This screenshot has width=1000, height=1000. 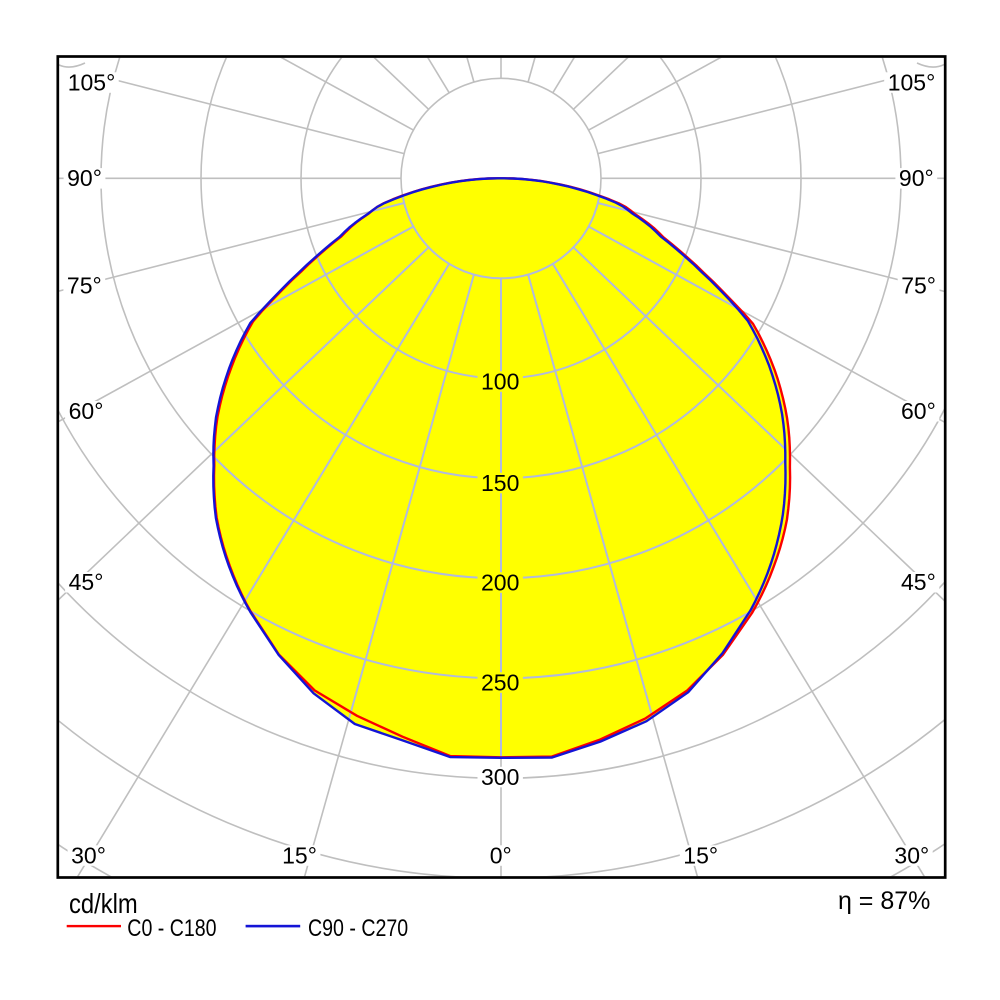 I want to click on svg-text: 300, so click(x=500, y=777).